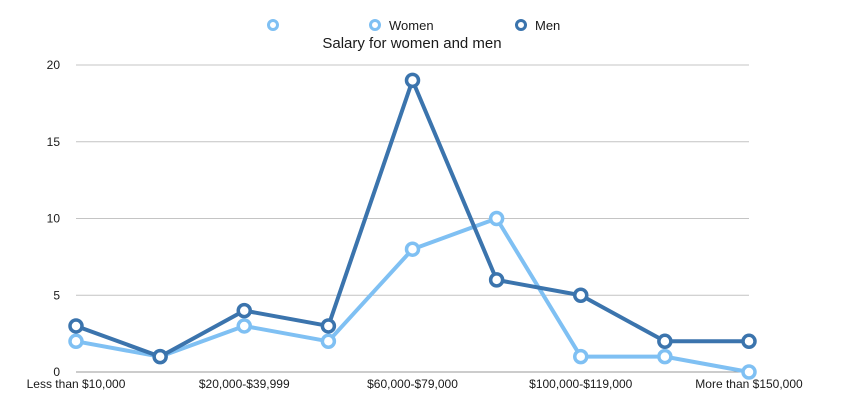  What do you see at coordinates (411, 43) in the screenshot?
I see `chart-title: Salary for women and men` at bounding box center [411, 43].